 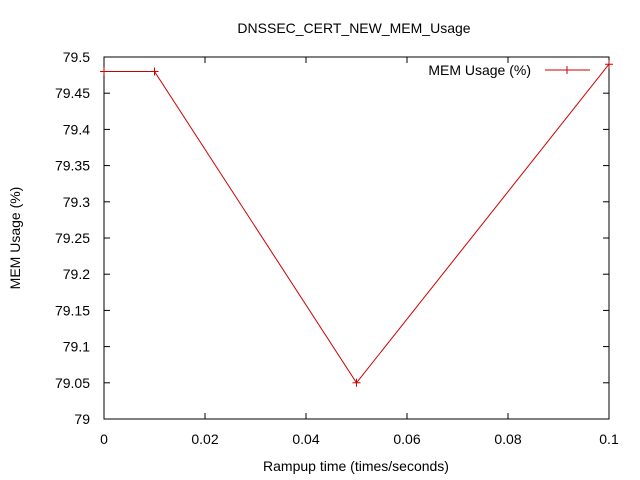 What do you see at coordinates (72, 238) in the screenshot?
I see `y-tick-label: 79.25` at bounding box center [72, 238].